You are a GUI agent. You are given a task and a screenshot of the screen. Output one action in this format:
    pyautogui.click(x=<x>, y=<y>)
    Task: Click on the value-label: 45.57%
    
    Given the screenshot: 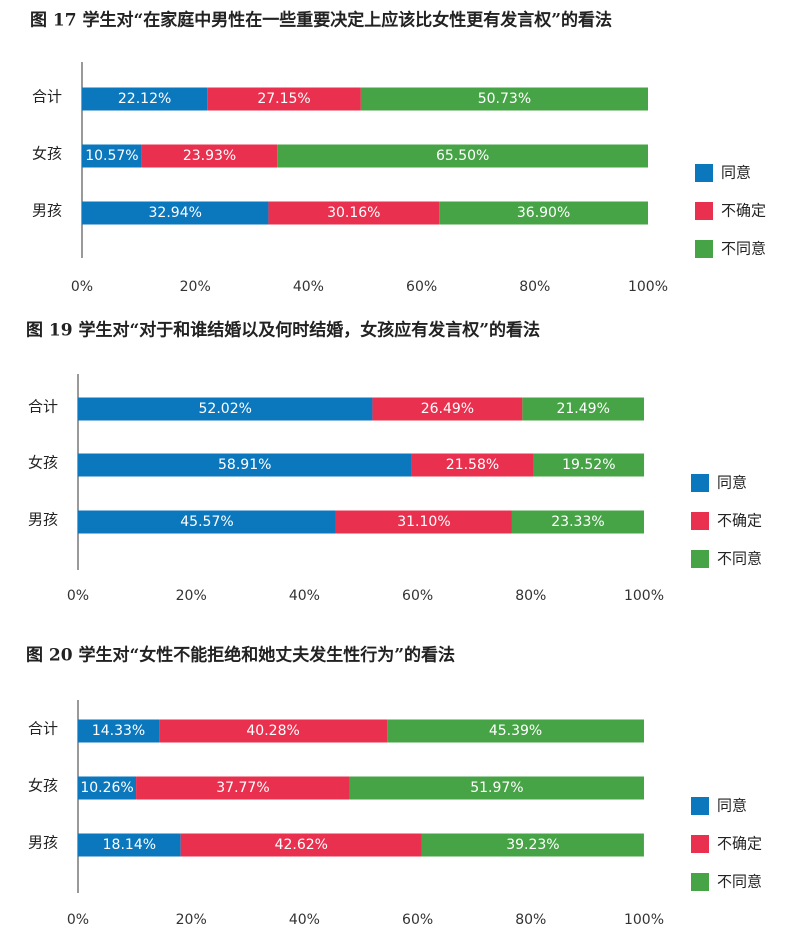 What is the action you would take?
    pyautogui.click(x=206, y=522)
    